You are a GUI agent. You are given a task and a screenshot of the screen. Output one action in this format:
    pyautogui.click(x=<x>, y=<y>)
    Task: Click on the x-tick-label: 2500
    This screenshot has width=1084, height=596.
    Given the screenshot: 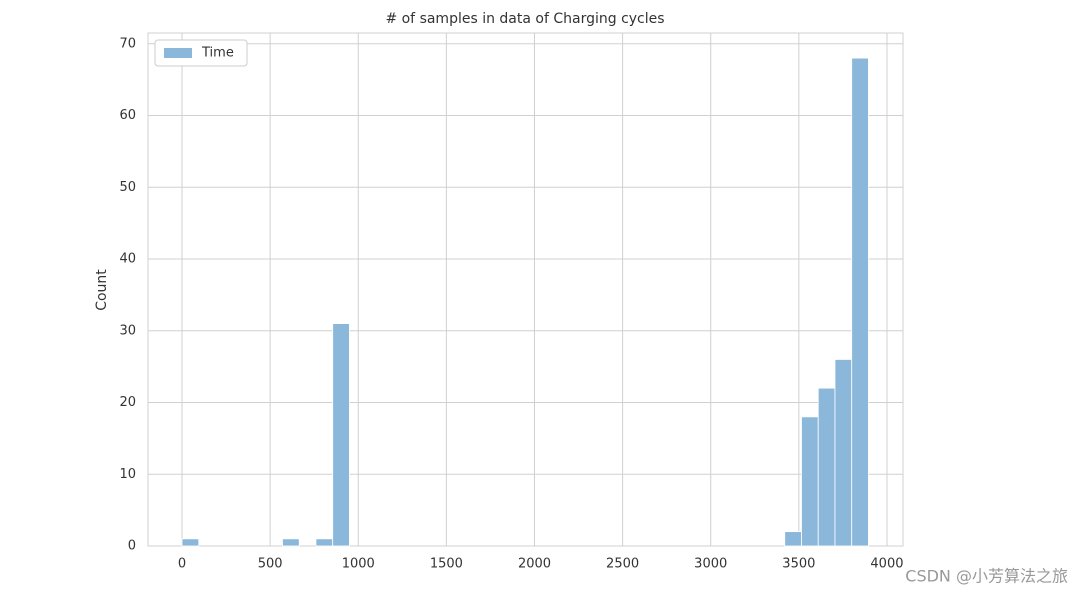 What is the action you would take?
    pyautogui.click(x=622, y=564)
    